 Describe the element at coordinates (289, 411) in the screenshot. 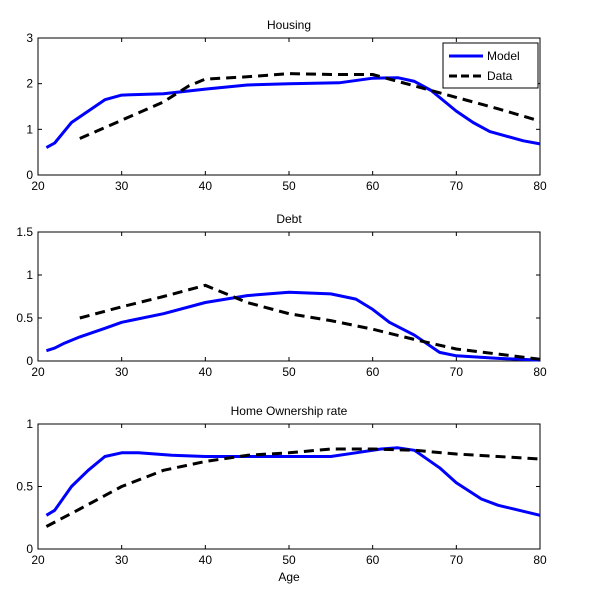

I see `subplot-title: Home Ownership rate` at that location.